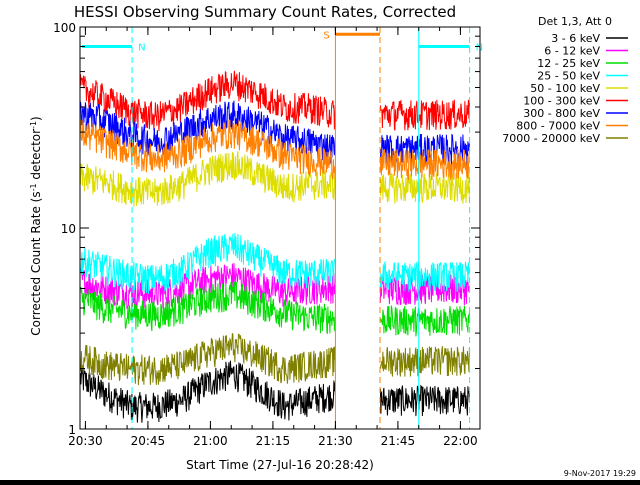  Describe the element at coordinates (36, 156) in the screenshot. I see `y-axis-label-mid: detector` at that location.